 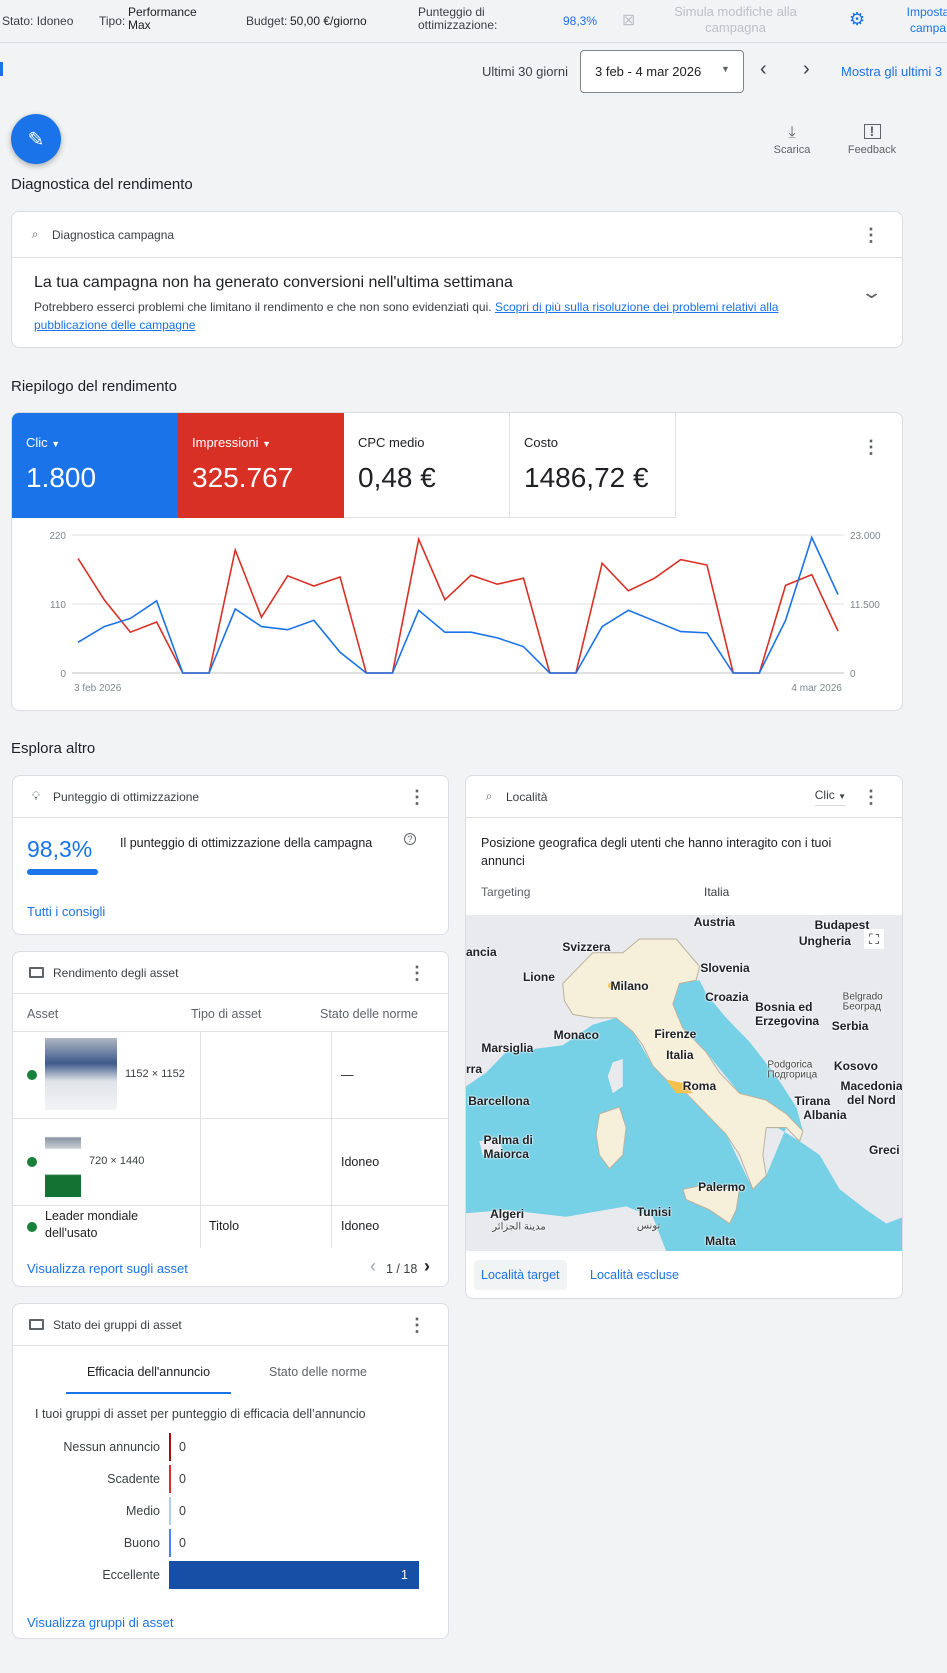 What do you see at coordinates (812, 1101) in the screenshot?
I see `map-label: Tirana` at bounding box center [812, 1101].